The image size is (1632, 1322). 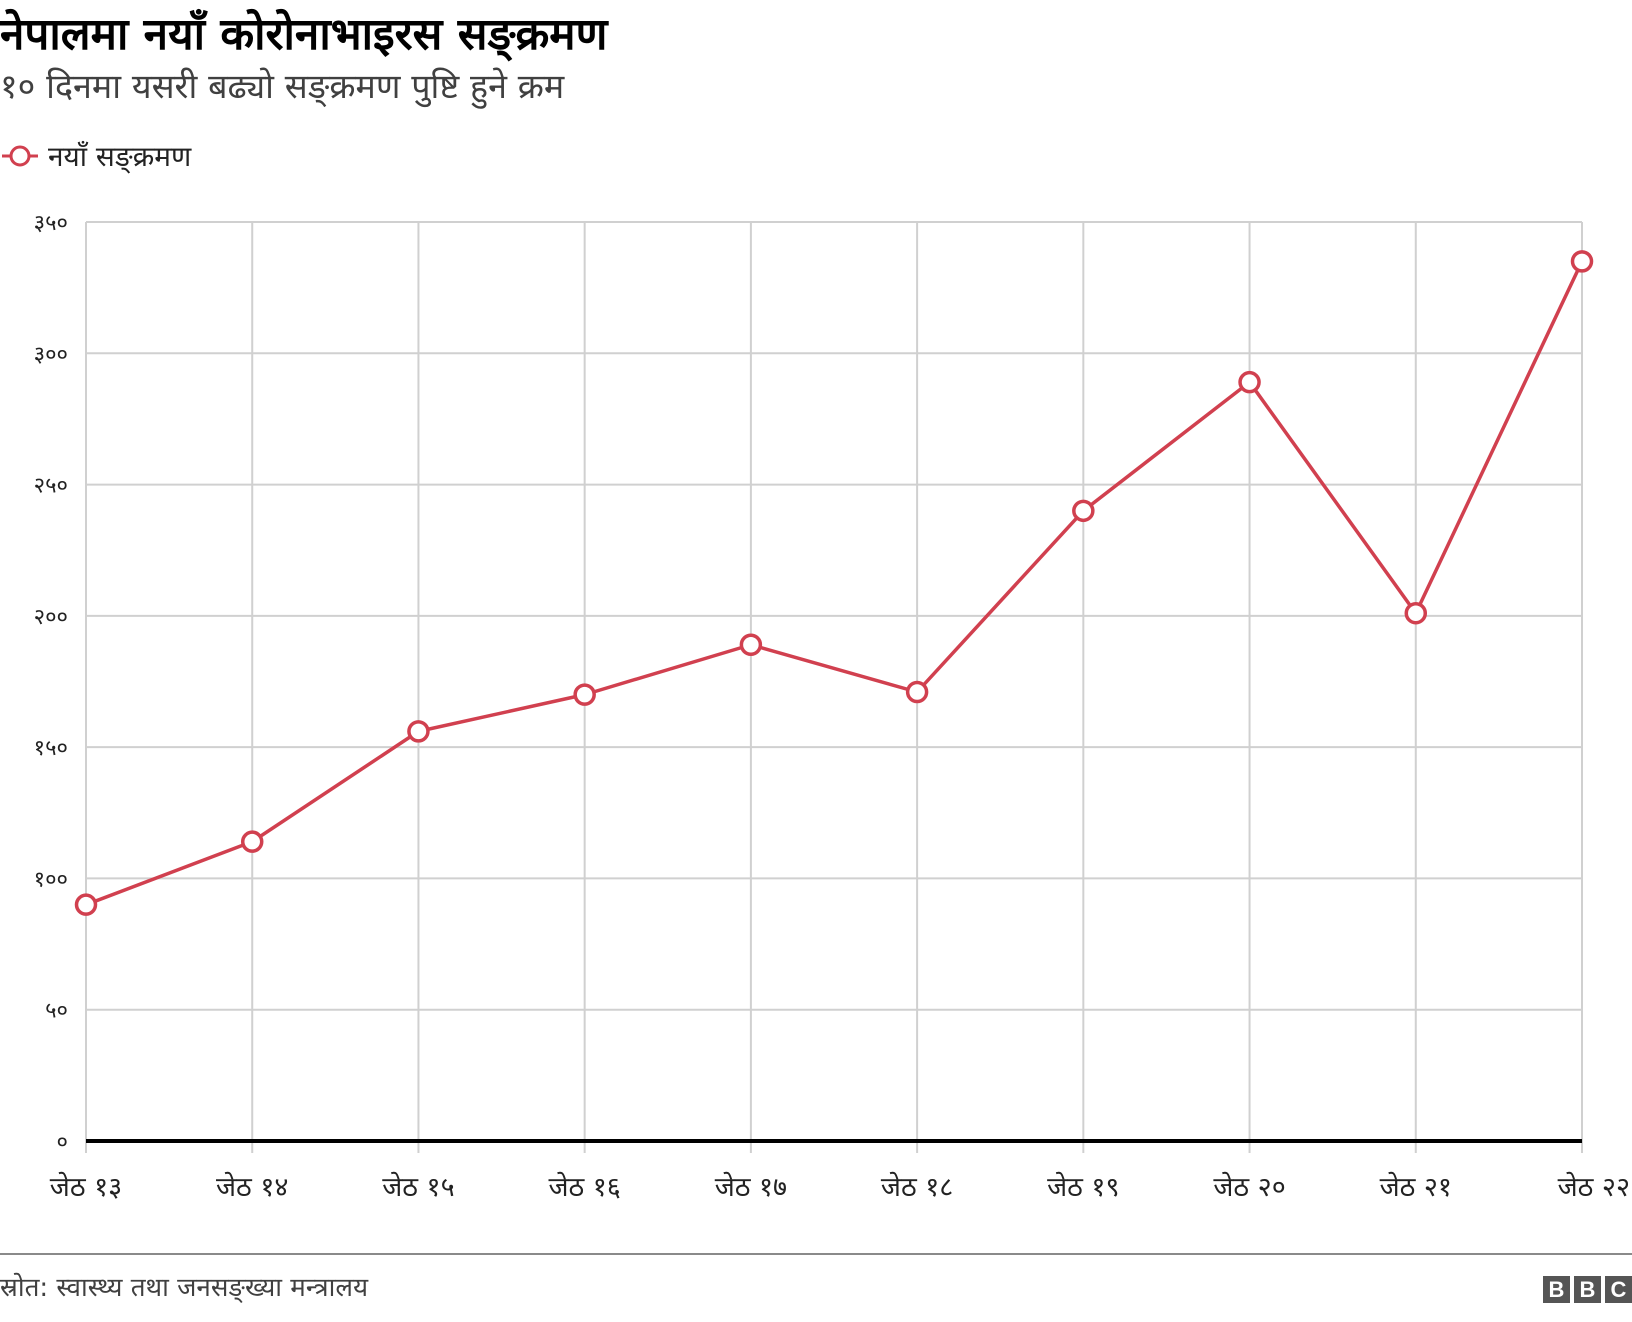 I want to click on x-tick-label: जेठ २०, so click(x=1249, y=1185).